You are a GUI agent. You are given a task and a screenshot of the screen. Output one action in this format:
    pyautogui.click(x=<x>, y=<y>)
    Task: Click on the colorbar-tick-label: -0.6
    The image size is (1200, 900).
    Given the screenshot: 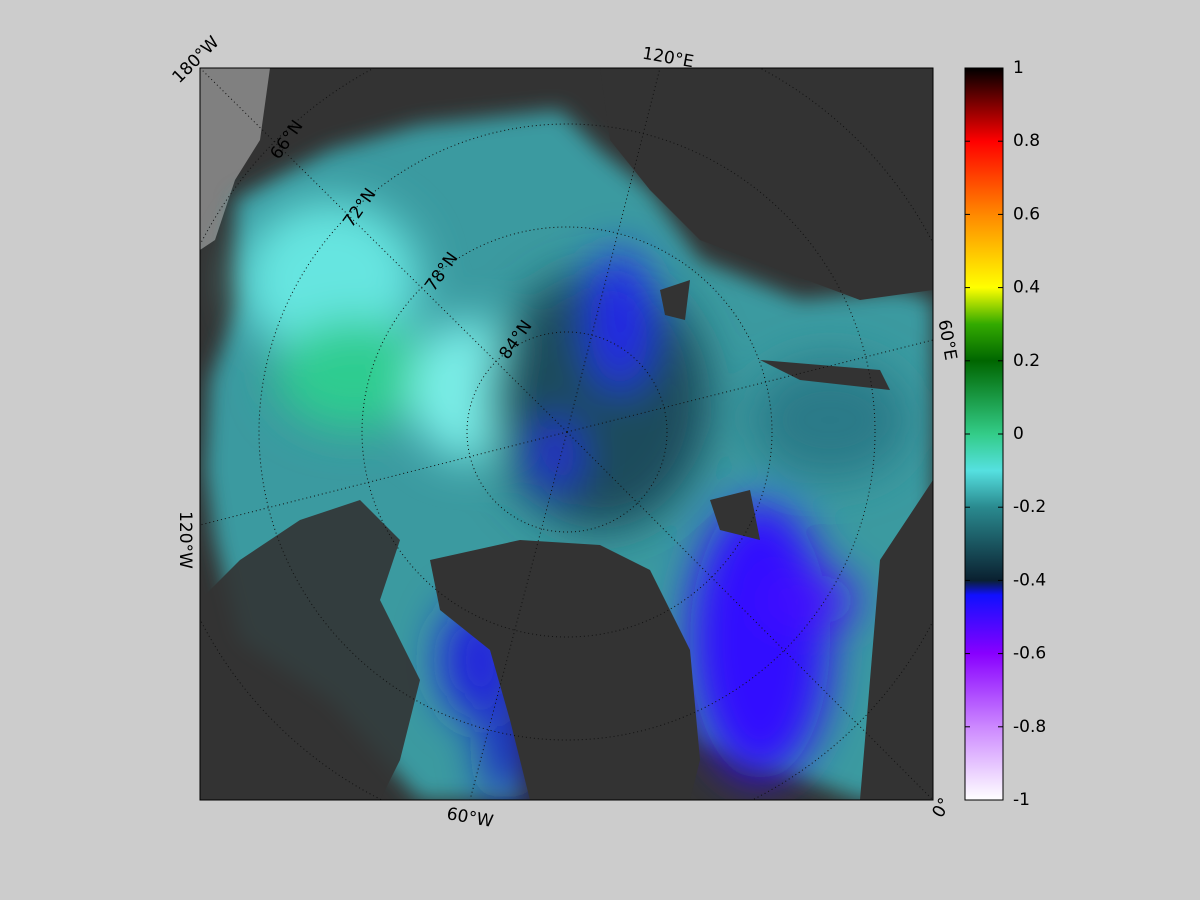 What is the action you would take?
    pyautogui.click(x=1029, y=654)
    